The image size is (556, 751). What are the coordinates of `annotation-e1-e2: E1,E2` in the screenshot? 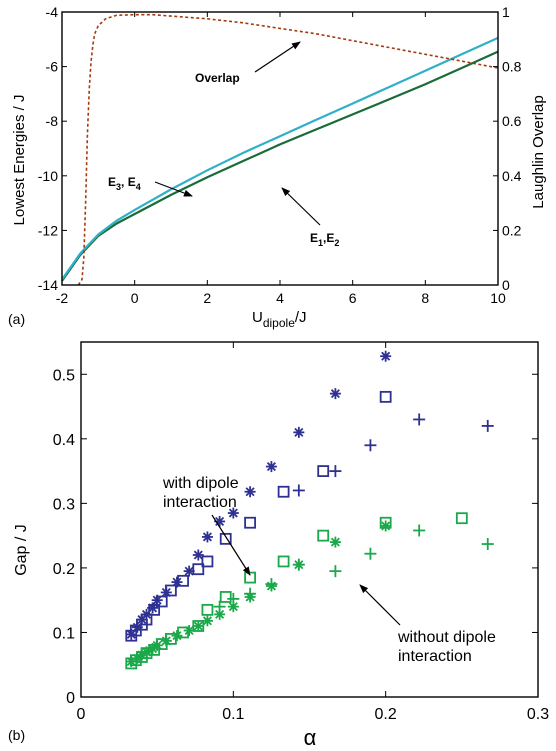 It's located at (324, 239).